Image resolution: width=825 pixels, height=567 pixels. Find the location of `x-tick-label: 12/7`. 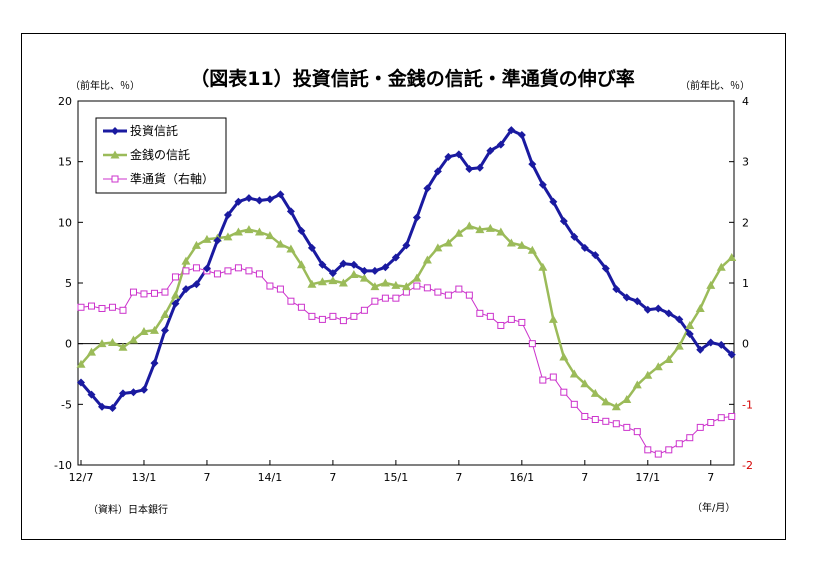

x-tick-label: 12/7 is located at coordinates (81, 477).